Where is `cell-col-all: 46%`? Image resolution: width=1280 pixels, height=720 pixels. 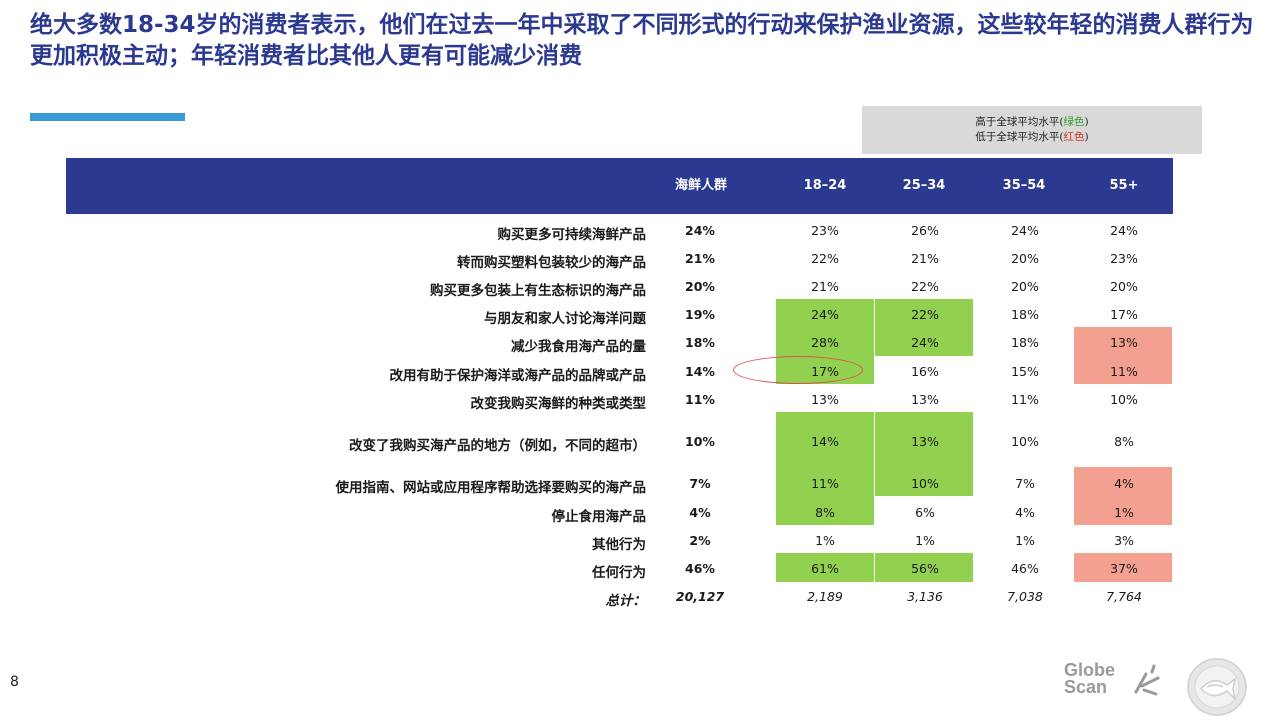
cell-col-all: 46% is located at coordinates (700, 568).